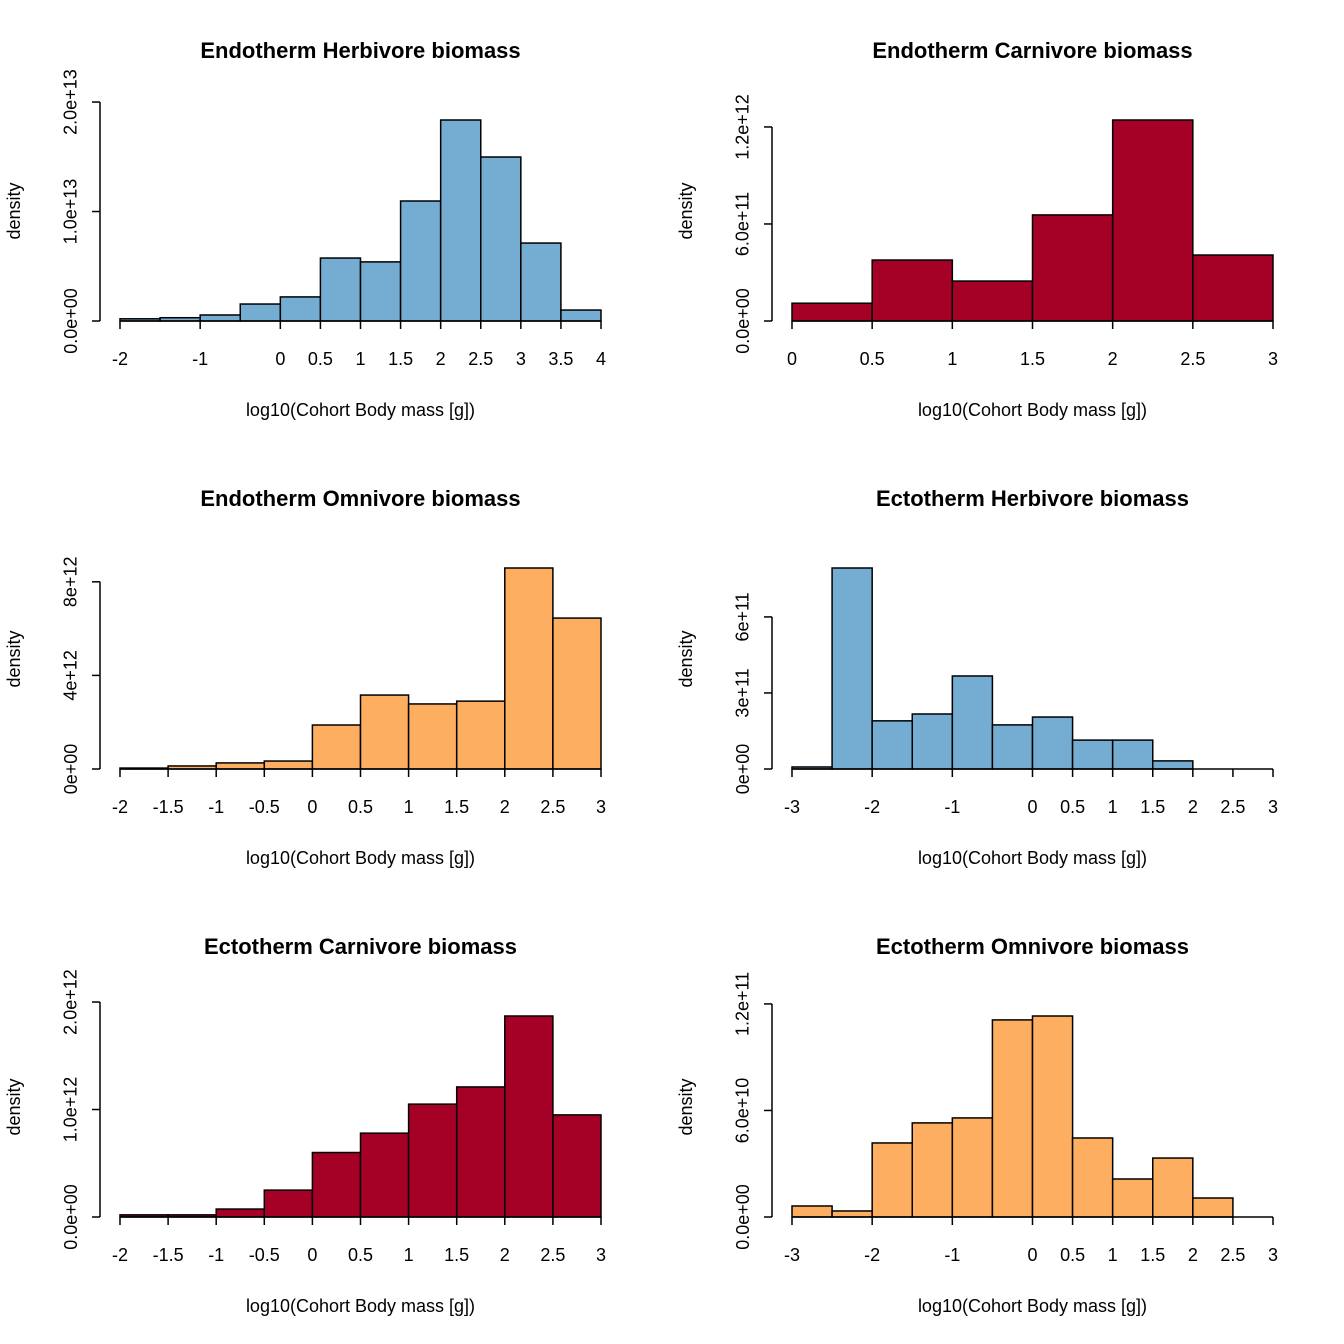  I want to click on chart-title: Ectotherm Herbivore biomass, so click(1032, 498).